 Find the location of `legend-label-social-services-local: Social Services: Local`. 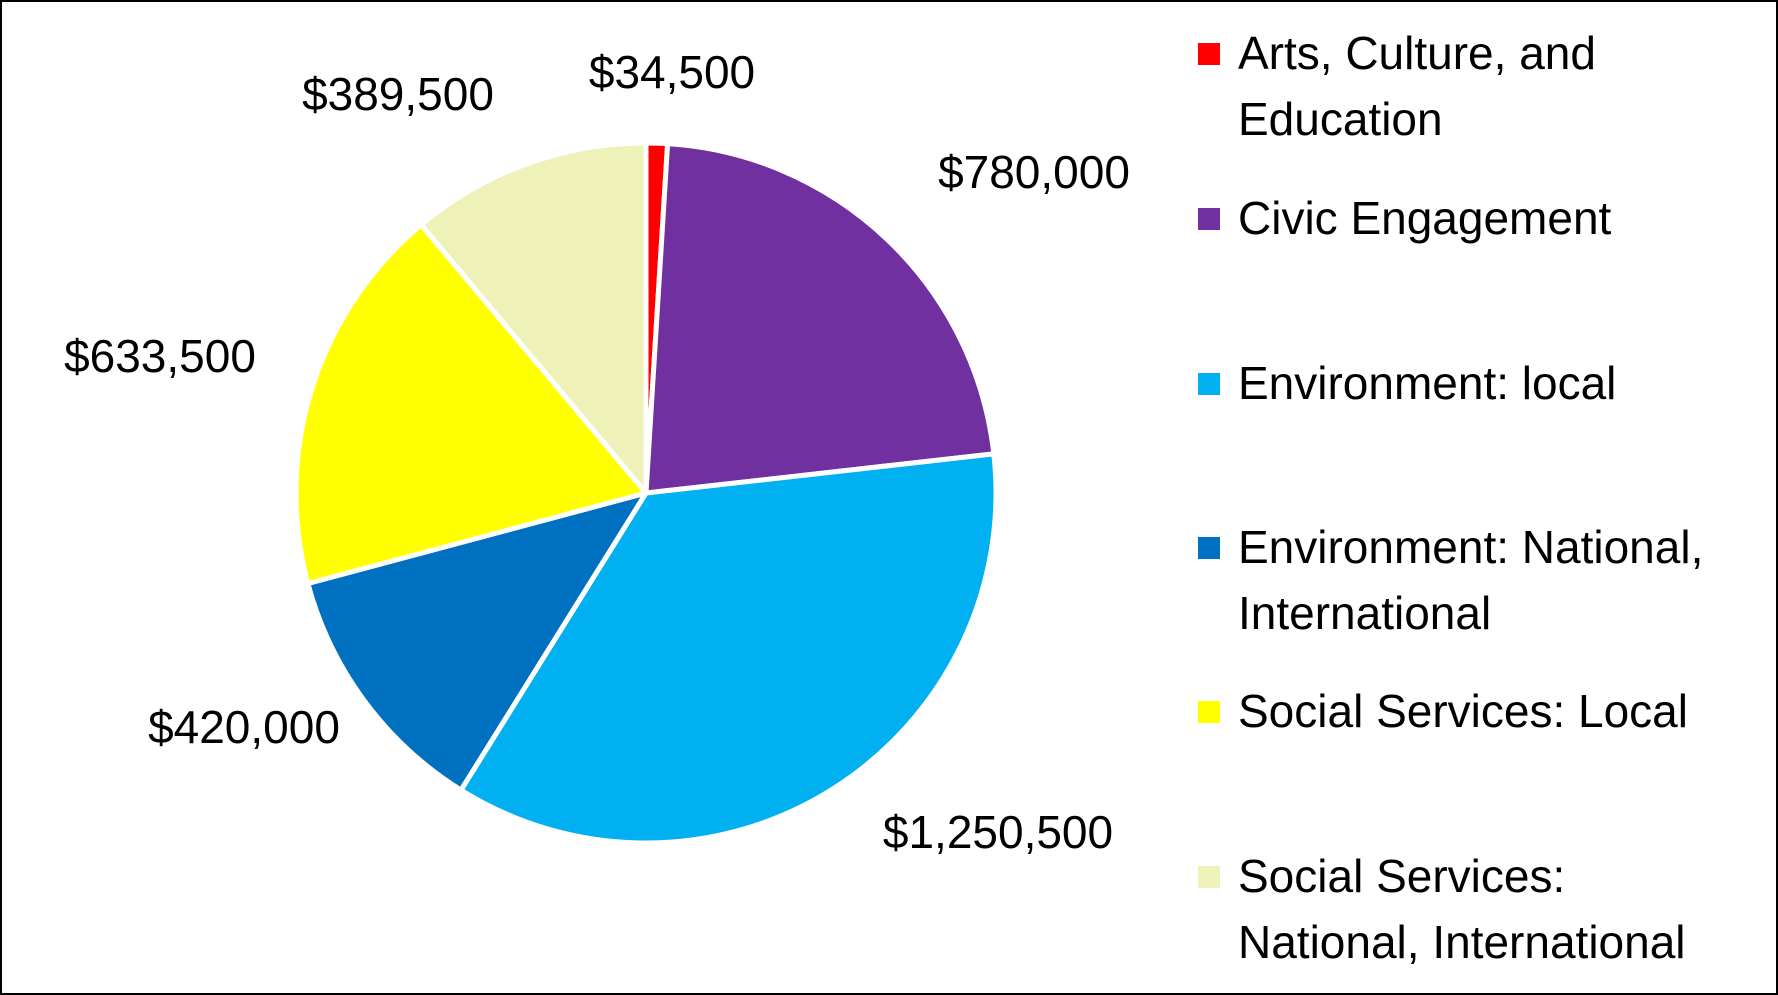

legend-label-social-services-local: Social Services: Local is located at coordinates (1463, 711).